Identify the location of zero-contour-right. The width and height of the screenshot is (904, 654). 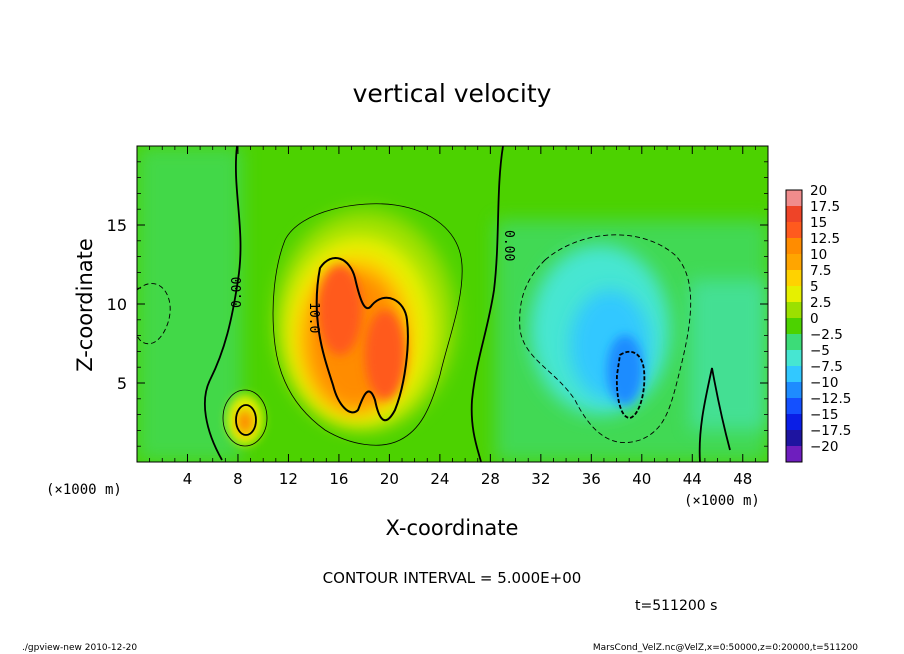
(714, 414).